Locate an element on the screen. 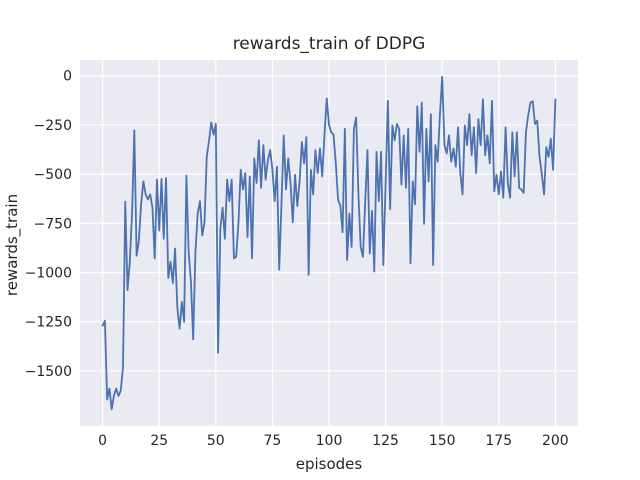  x-tick-label: 200 is located at coordinates (555, 441).